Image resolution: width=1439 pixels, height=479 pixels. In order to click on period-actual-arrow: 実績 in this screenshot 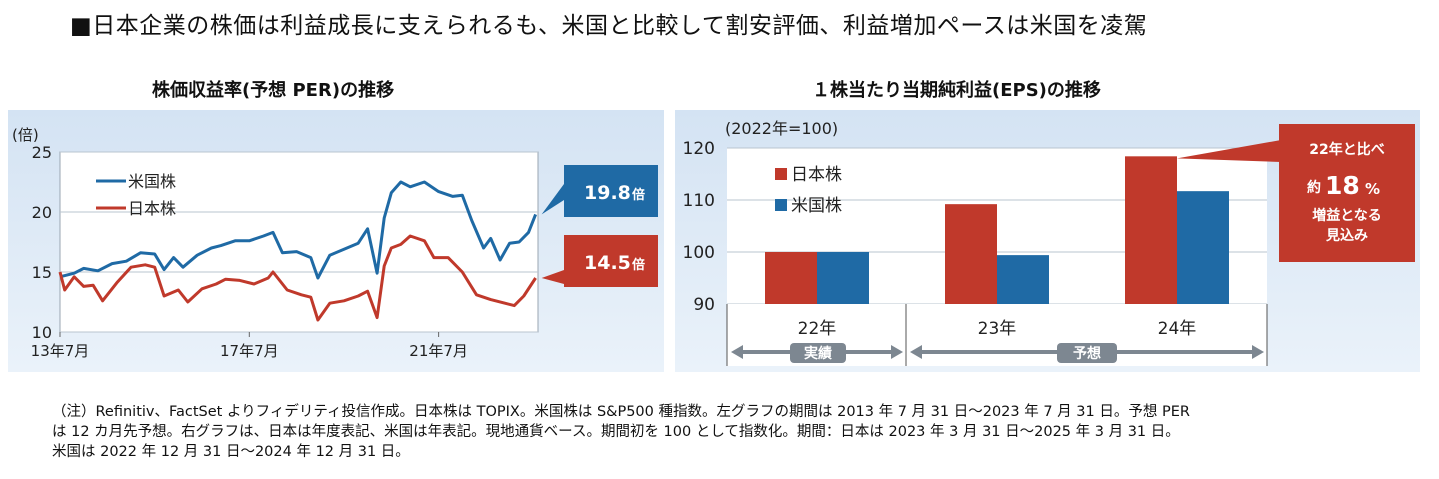, I will do `click(817, 353)`.